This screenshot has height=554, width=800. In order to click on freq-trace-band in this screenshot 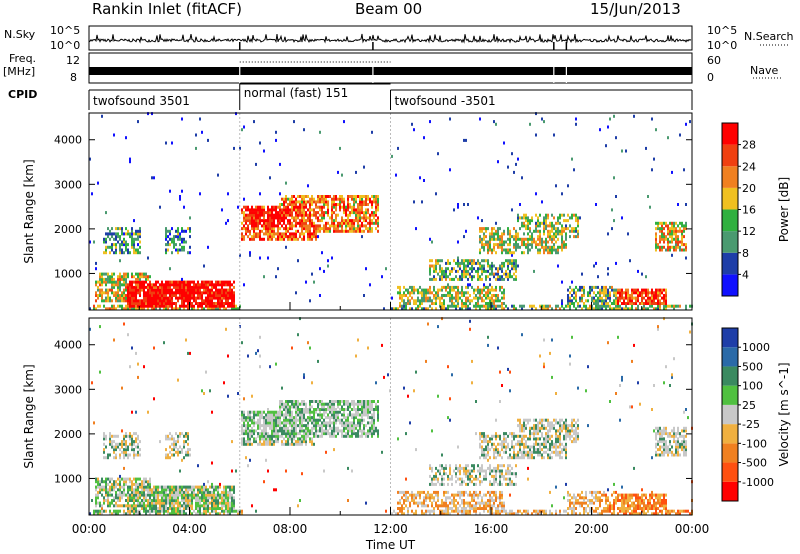, I will do `click(390, 71)`.